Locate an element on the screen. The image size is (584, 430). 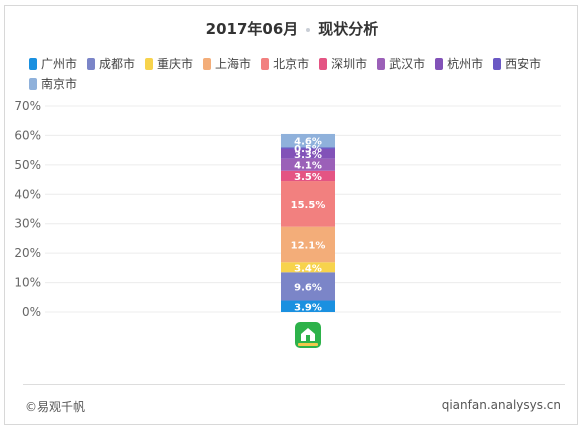
legend-item: 西安市 is located at coordinates (517, 64).